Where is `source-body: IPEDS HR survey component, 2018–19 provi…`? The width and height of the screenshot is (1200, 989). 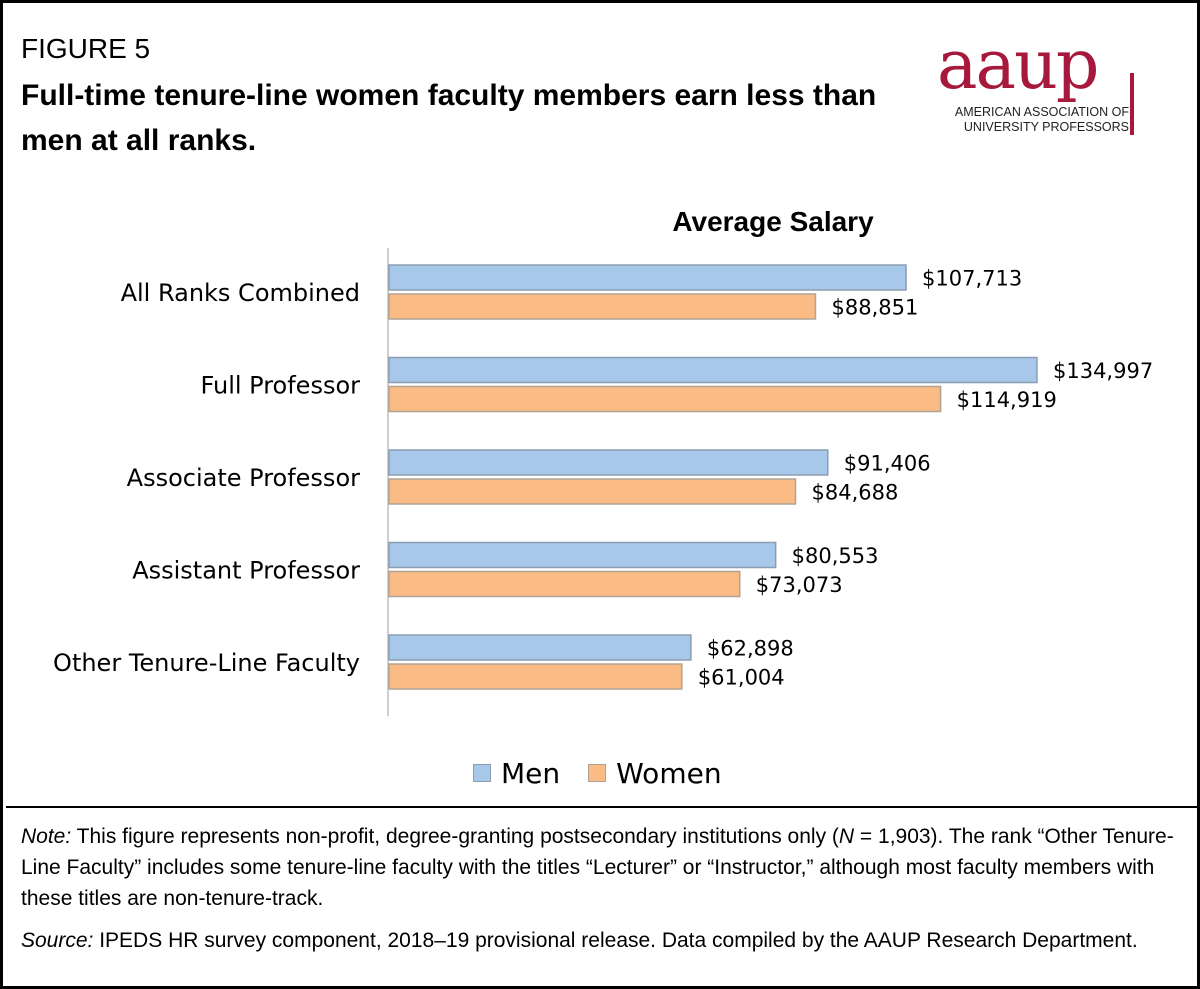 source-body: IPEDS HR survey component, 2018–19 provi… is located at coordinates (615, 940).